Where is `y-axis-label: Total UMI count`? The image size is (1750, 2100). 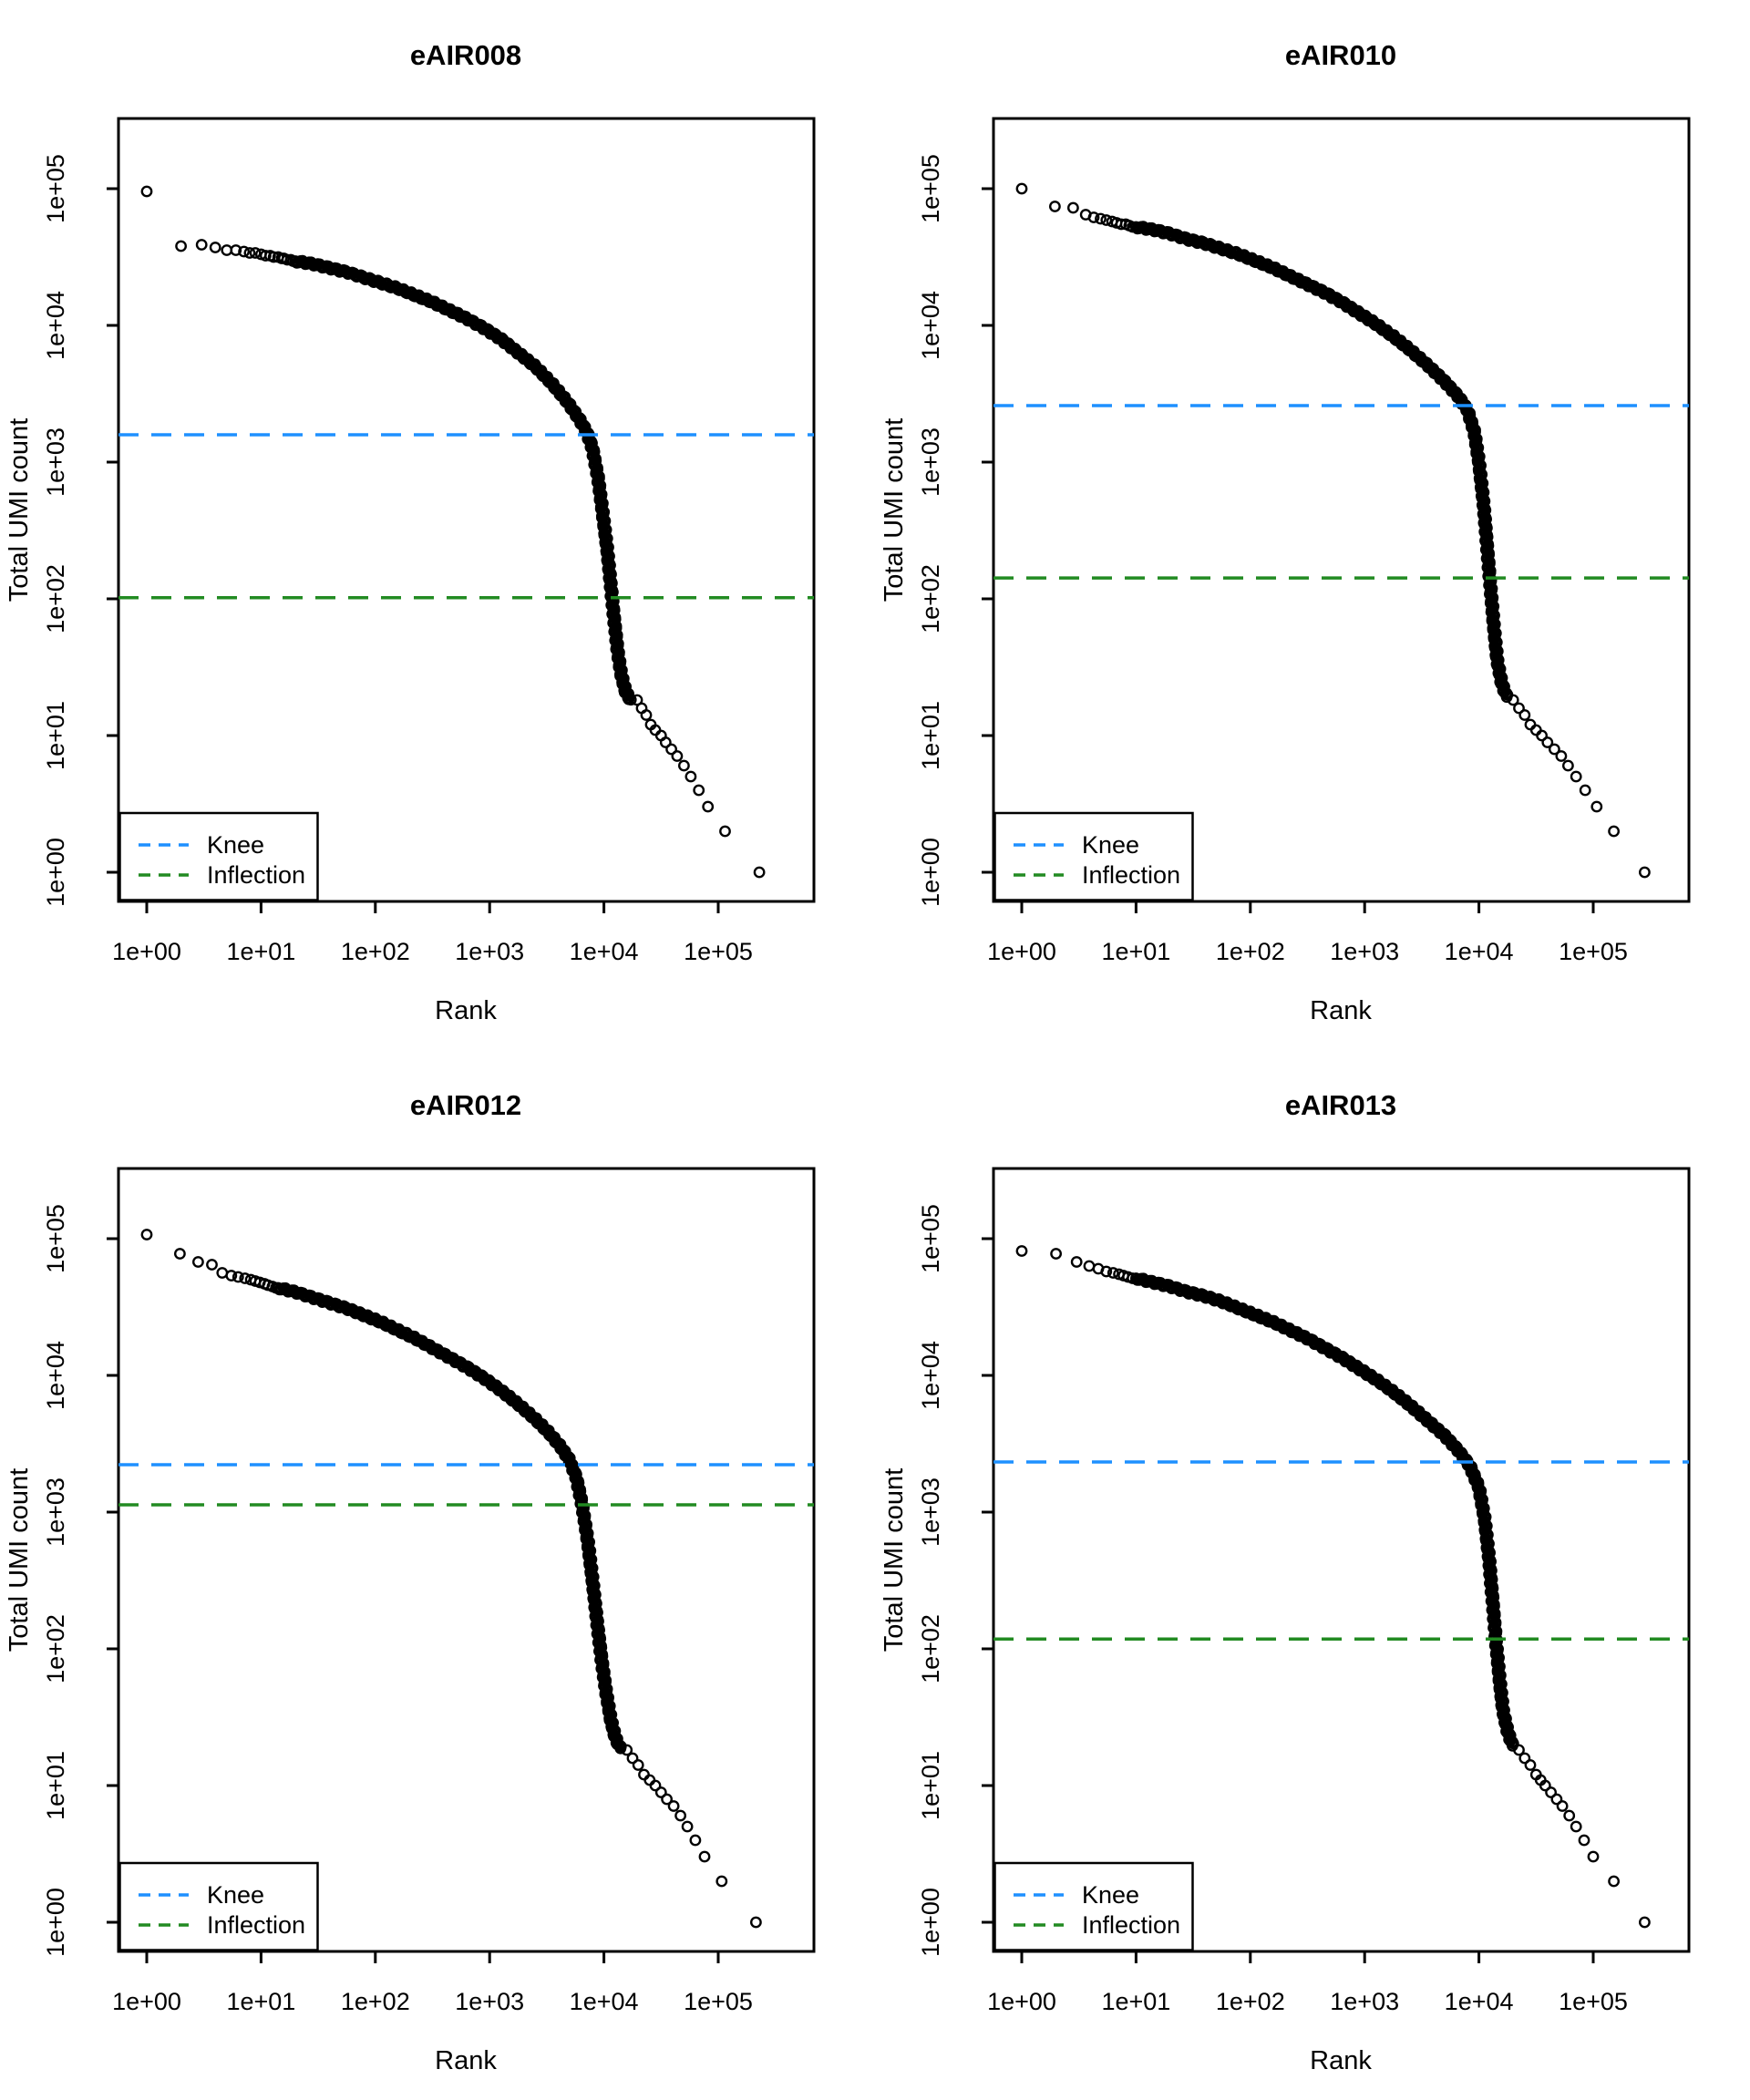
y-axis-label: Total UMI count is located at coordinates (894, 1560).